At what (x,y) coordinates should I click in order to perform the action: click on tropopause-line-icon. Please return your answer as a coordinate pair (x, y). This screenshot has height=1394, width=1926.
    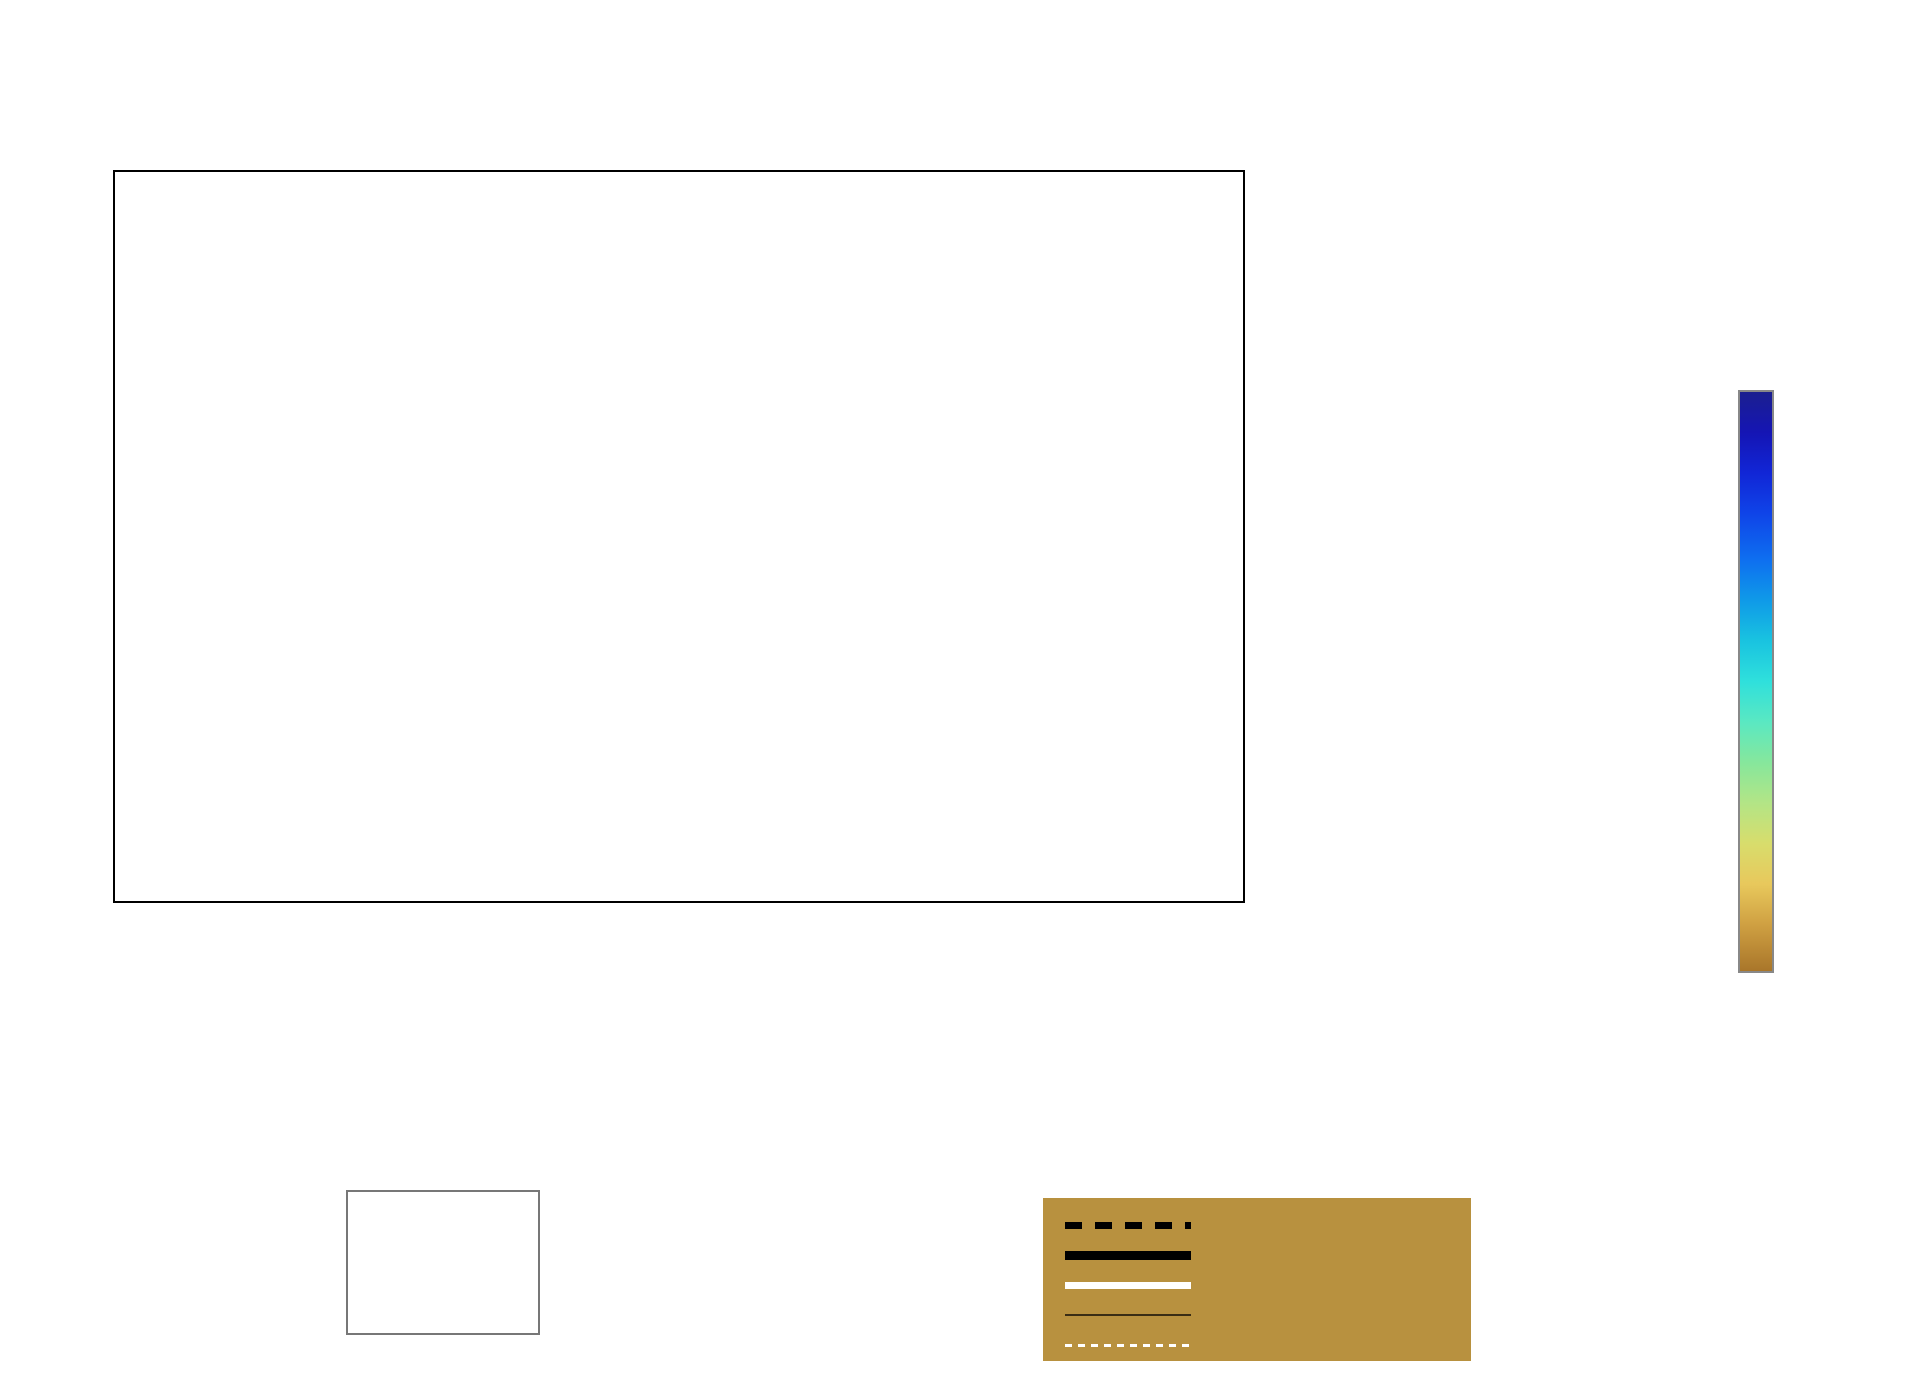
    Looking at the image, I should click on (1130, 1255).